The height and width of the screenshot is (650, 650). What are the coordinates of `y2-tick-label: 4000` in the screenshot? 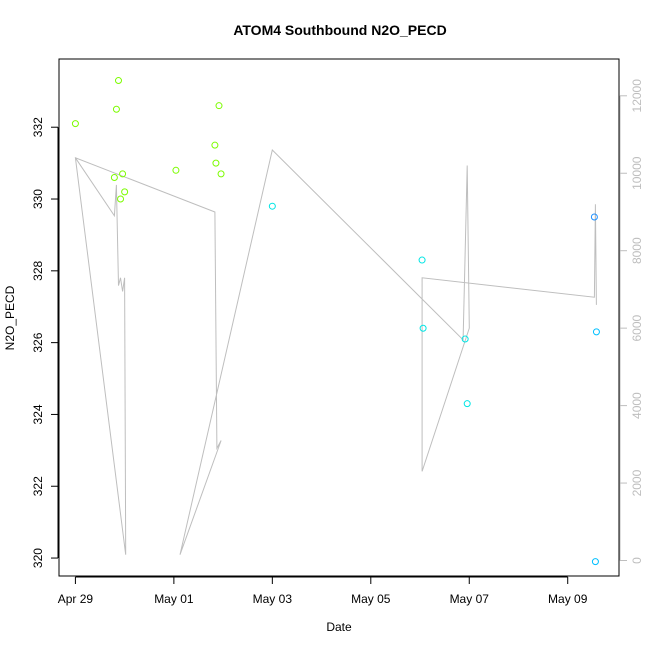 It's located at (637, 405).